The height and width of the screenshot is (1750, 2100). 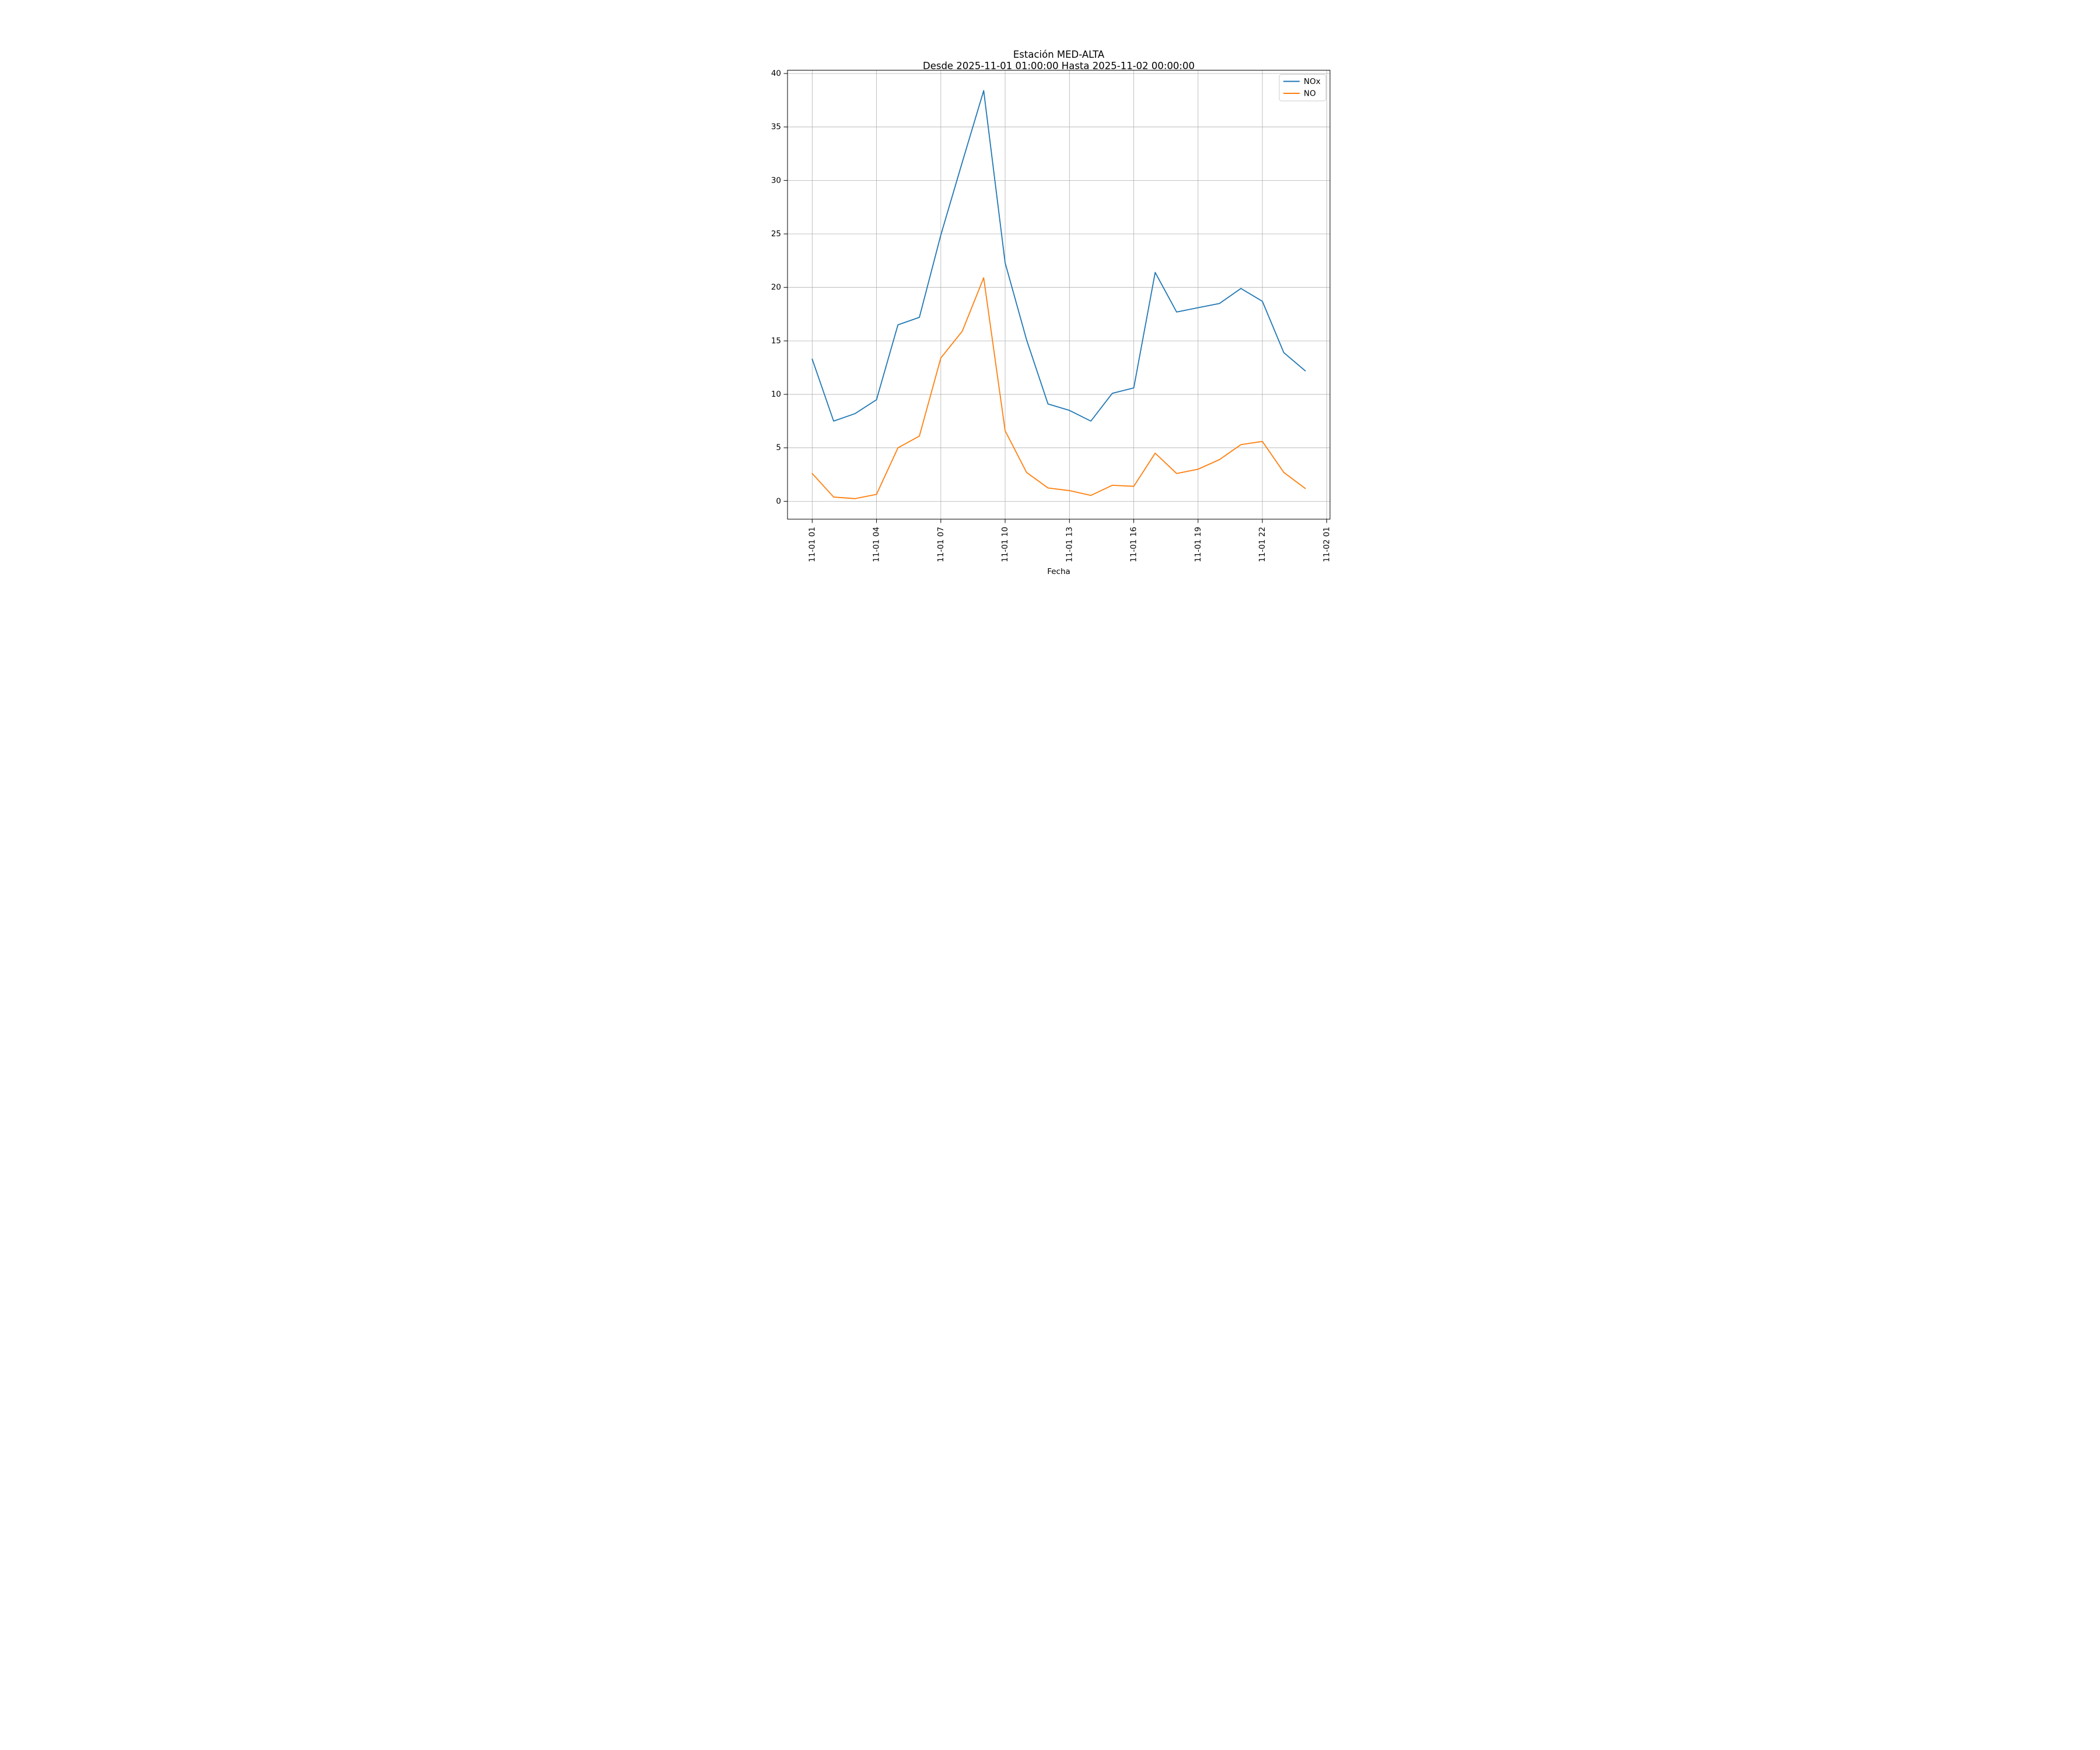 I want to click on x-tick-label: 11-01 07, so click(x=941, y=544).